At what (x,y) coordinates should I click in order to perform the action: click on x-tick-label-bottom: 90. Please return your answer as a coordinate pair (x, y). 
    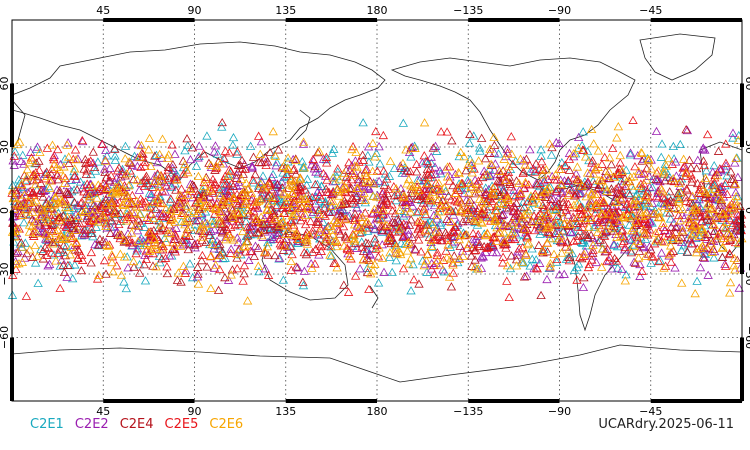
    Looking at the image, I should click on (195, 411).